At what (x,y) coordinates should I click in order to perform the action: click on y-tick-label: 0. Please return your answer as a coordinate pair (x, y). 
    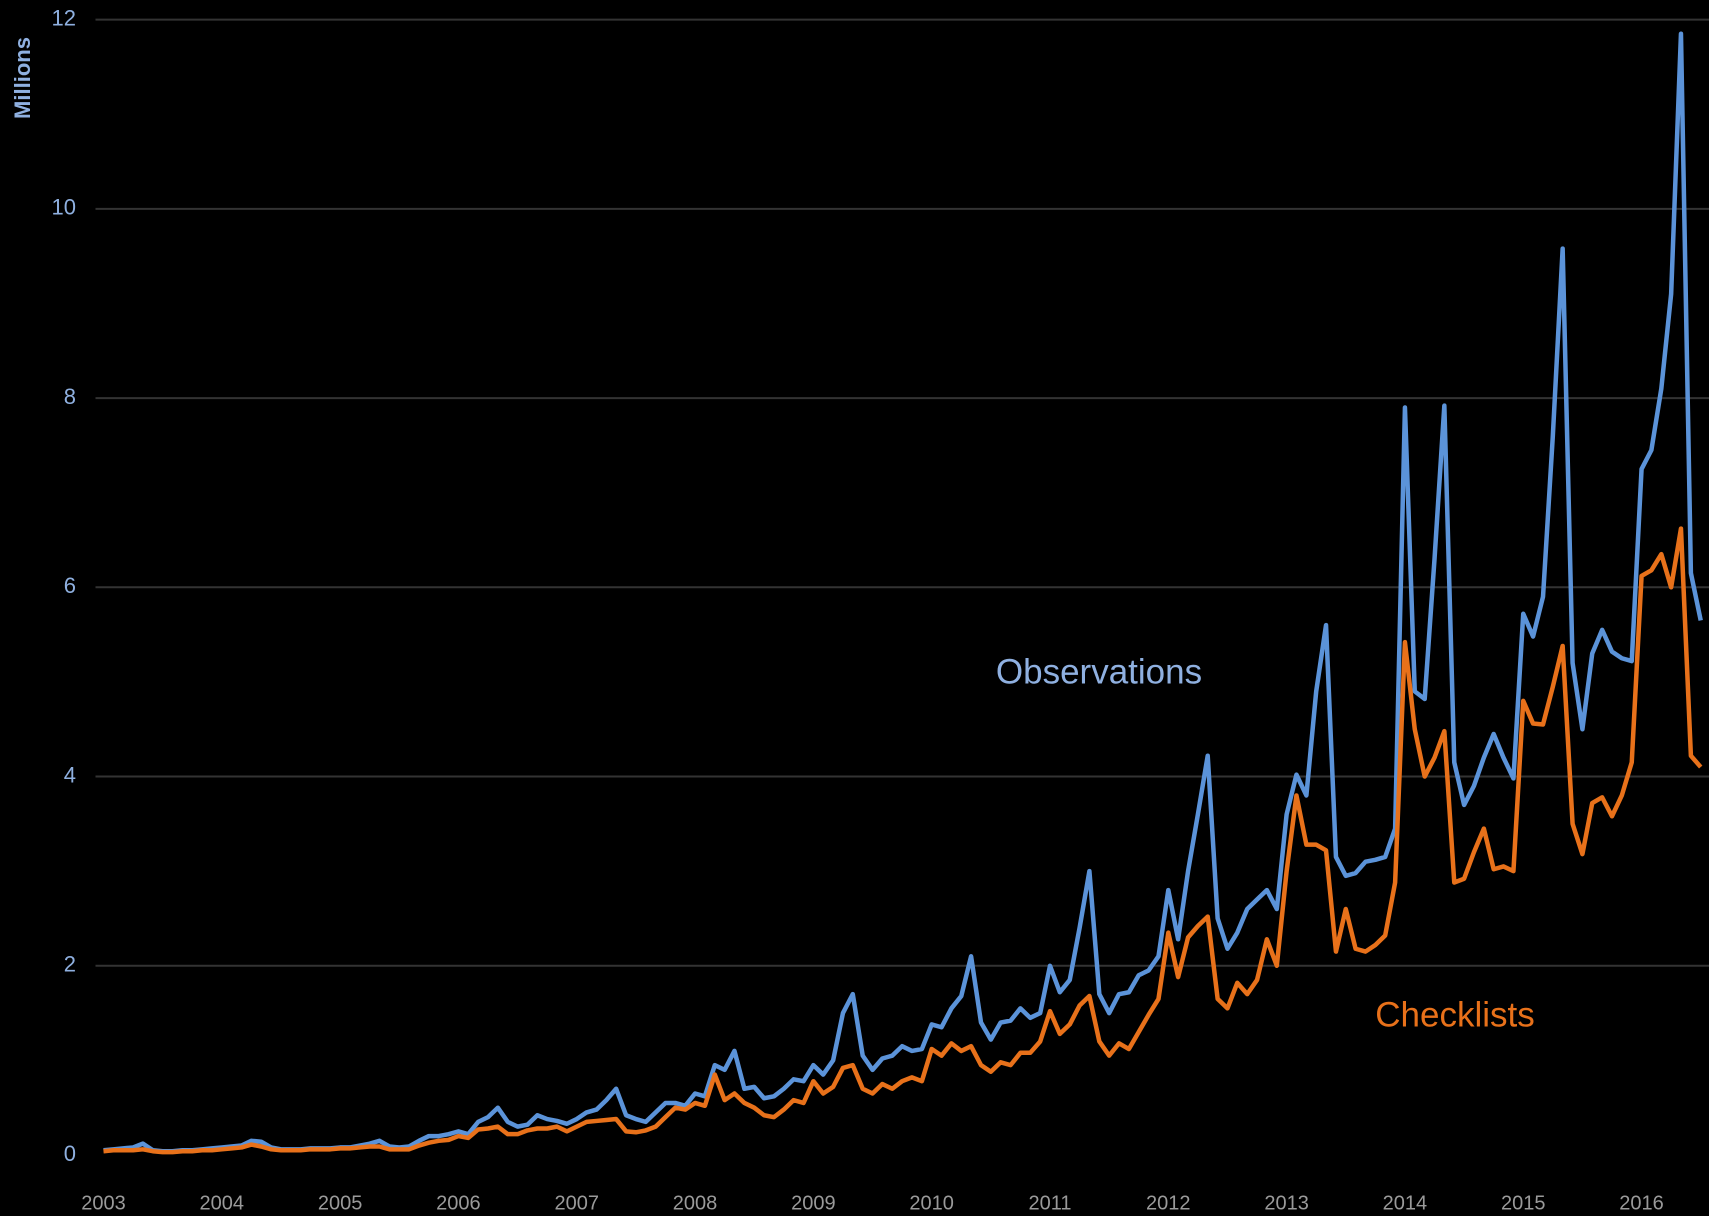
    Looking at the image, I should click on (70, 1153).